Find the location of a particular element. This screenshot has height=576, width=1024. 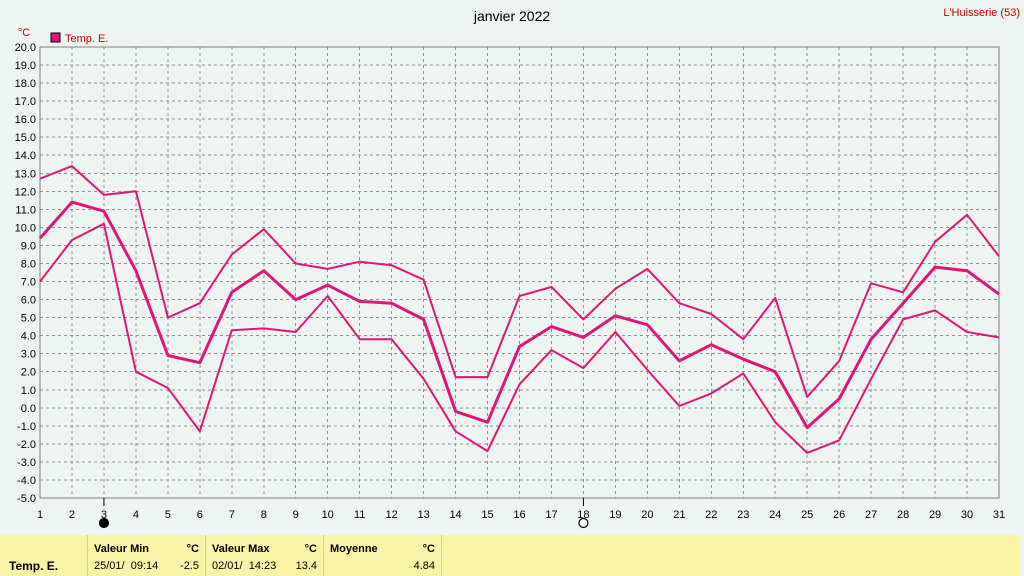

y-tick-label: -4.0 is located at coordinates (26, 481).